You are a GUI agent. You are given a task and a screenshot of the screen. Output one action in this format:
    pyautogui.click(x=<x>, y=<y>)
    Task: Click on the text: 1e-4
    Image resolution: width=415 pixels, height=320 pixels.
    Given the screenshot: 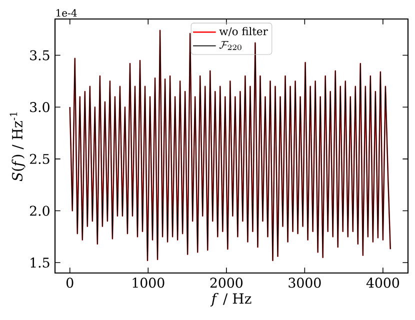 What is the action you would take?
    pyautogui.click(x=66, y=13)
    